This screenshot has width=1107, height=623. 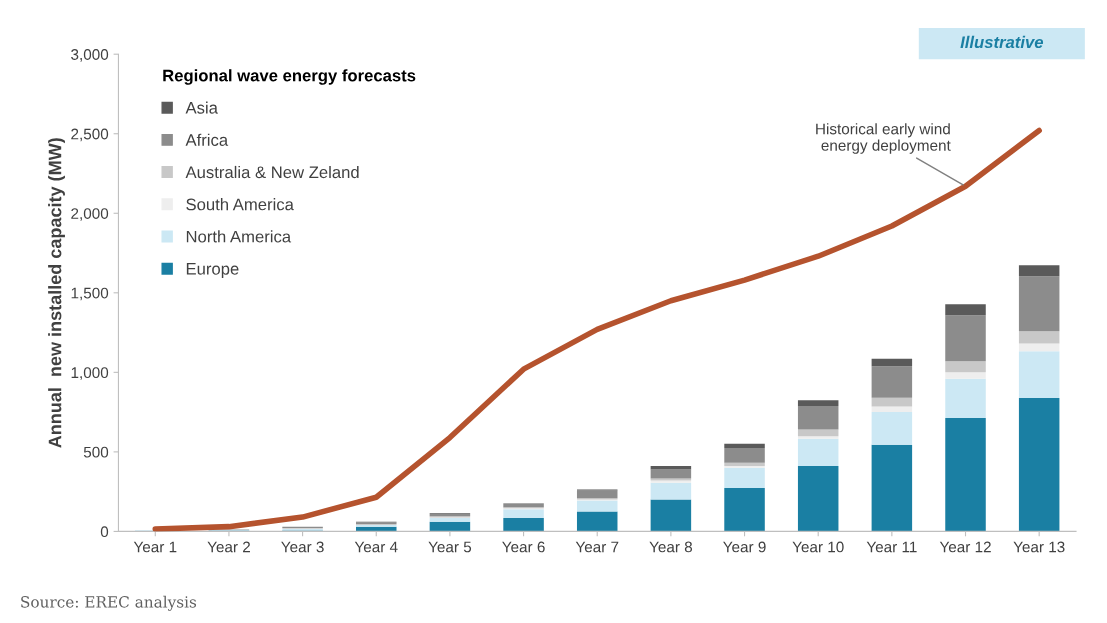 What do you see at coordinates (90, 214) in the screenshot?
I see `y-tick-label: 2,000` at bounding box center [90, 214].